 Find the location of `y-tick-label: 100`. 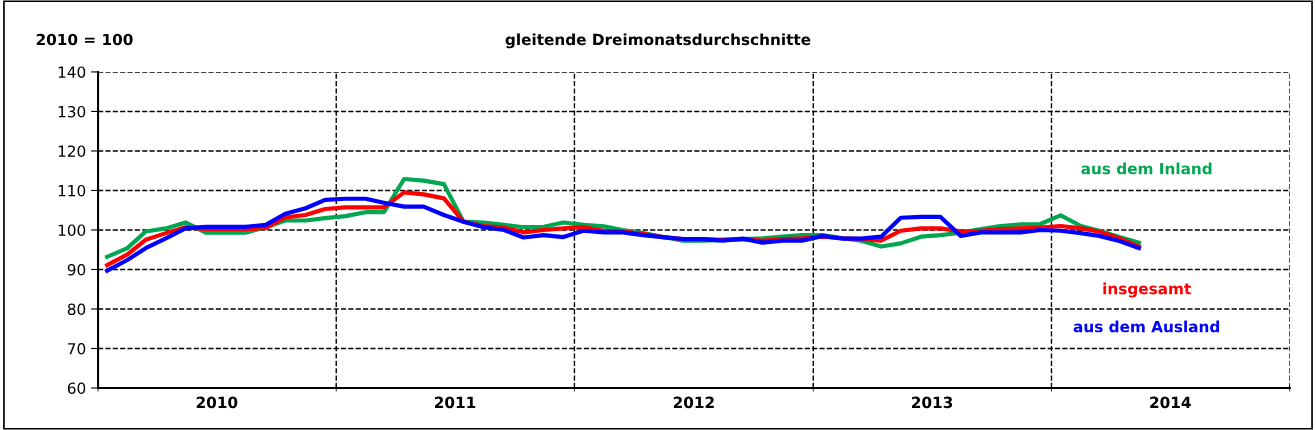

y-tick-label: 100 is located at coordinates (72, 230).